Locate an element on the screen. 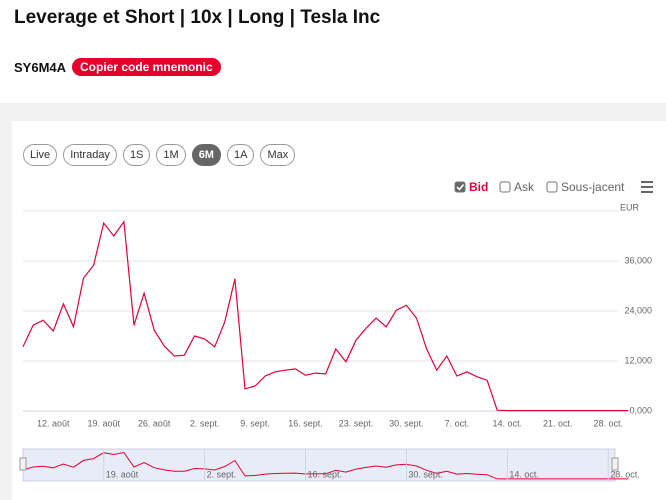 The image size is (666, 500). y-tick-label: 12,000 is located at coordinates (638, 360).